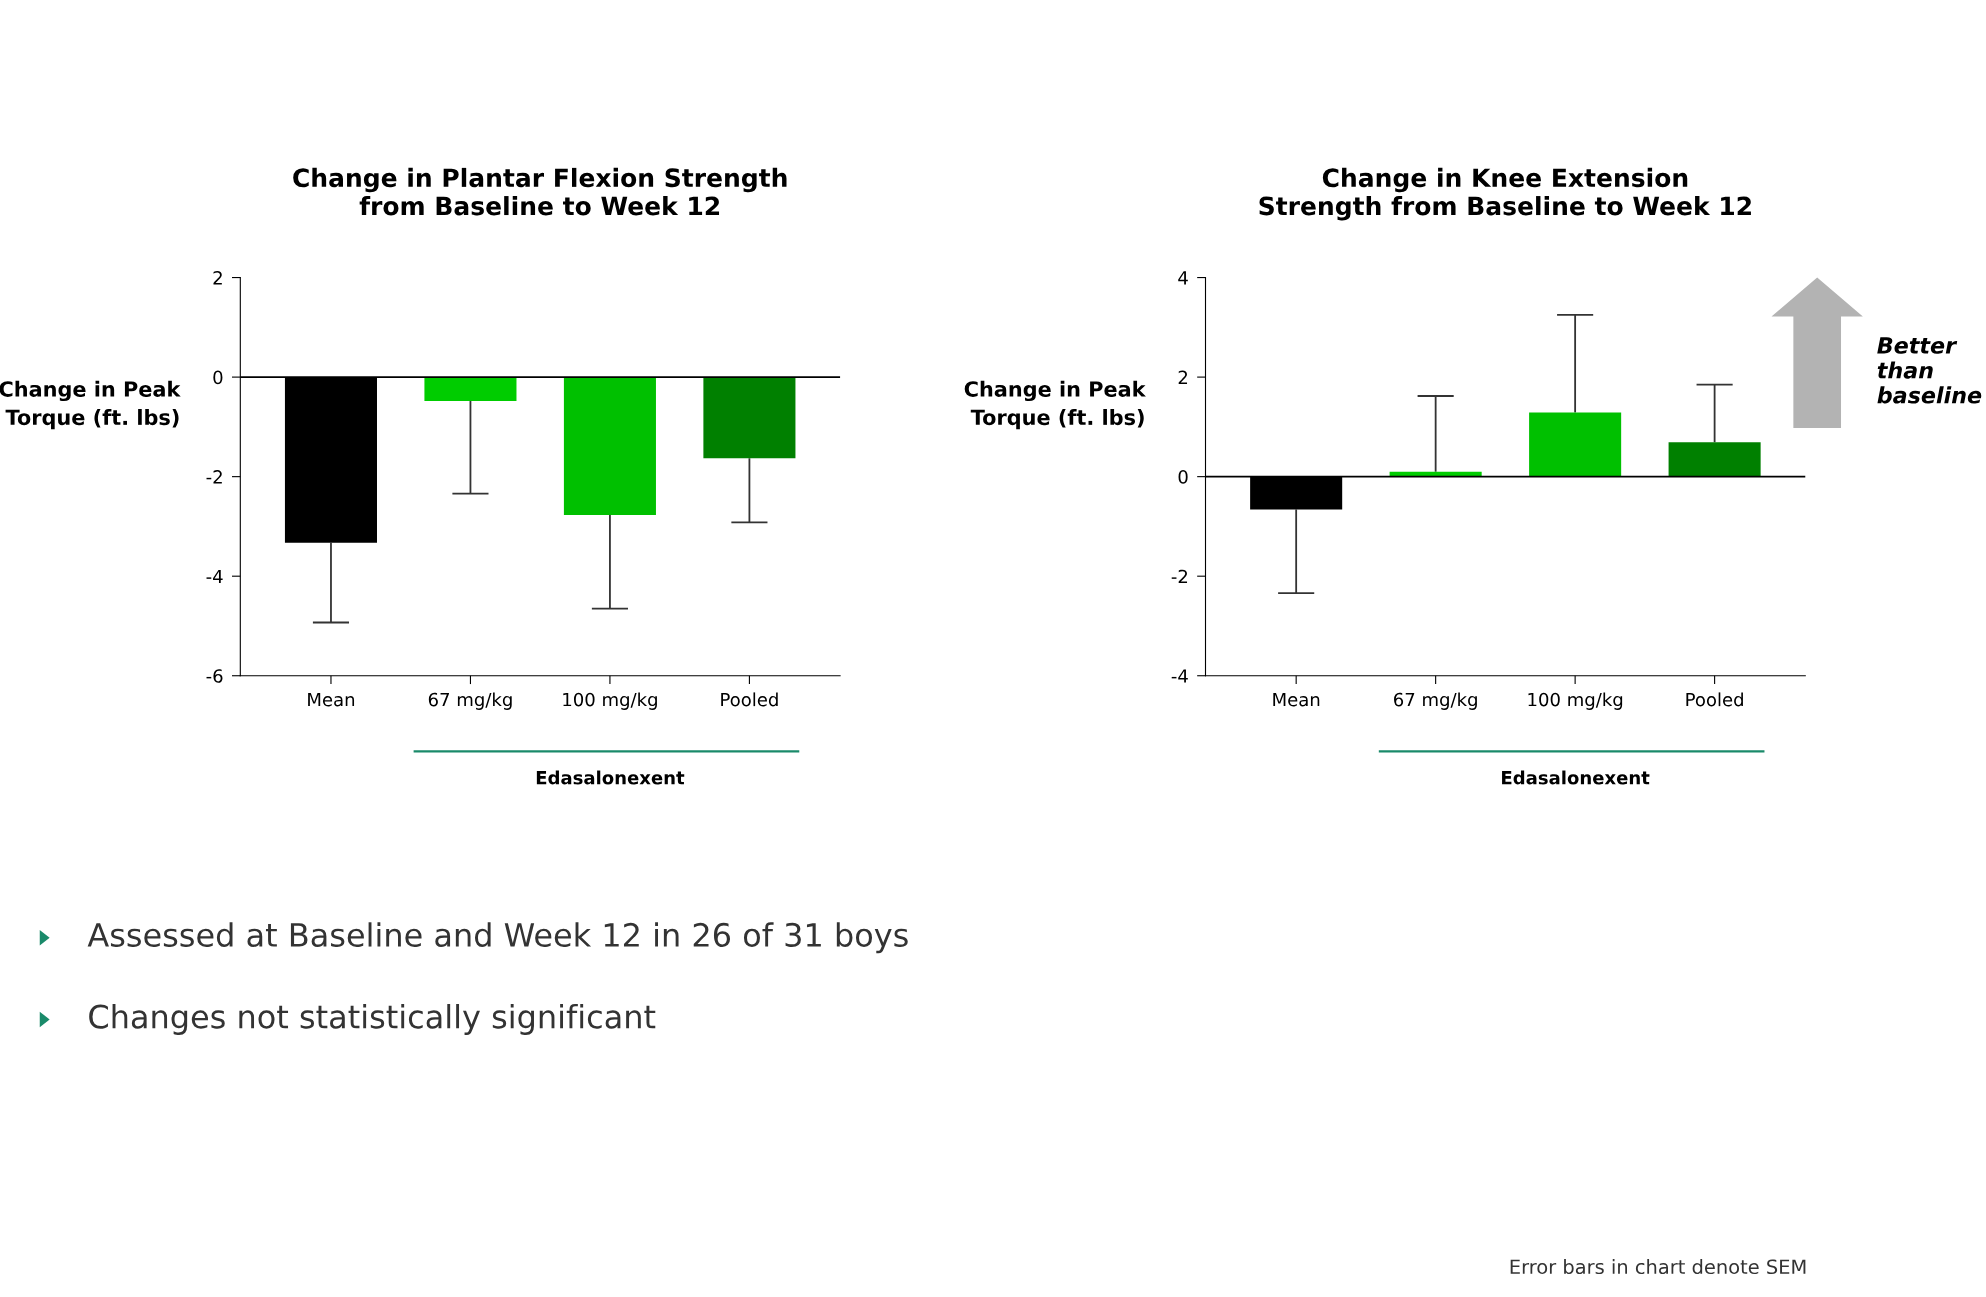  Describe the element at coordinates (497, 938) in the screenshot. I see `text: Assessed at Baseline and Week 12 in 26 of 31 boys` at that location.